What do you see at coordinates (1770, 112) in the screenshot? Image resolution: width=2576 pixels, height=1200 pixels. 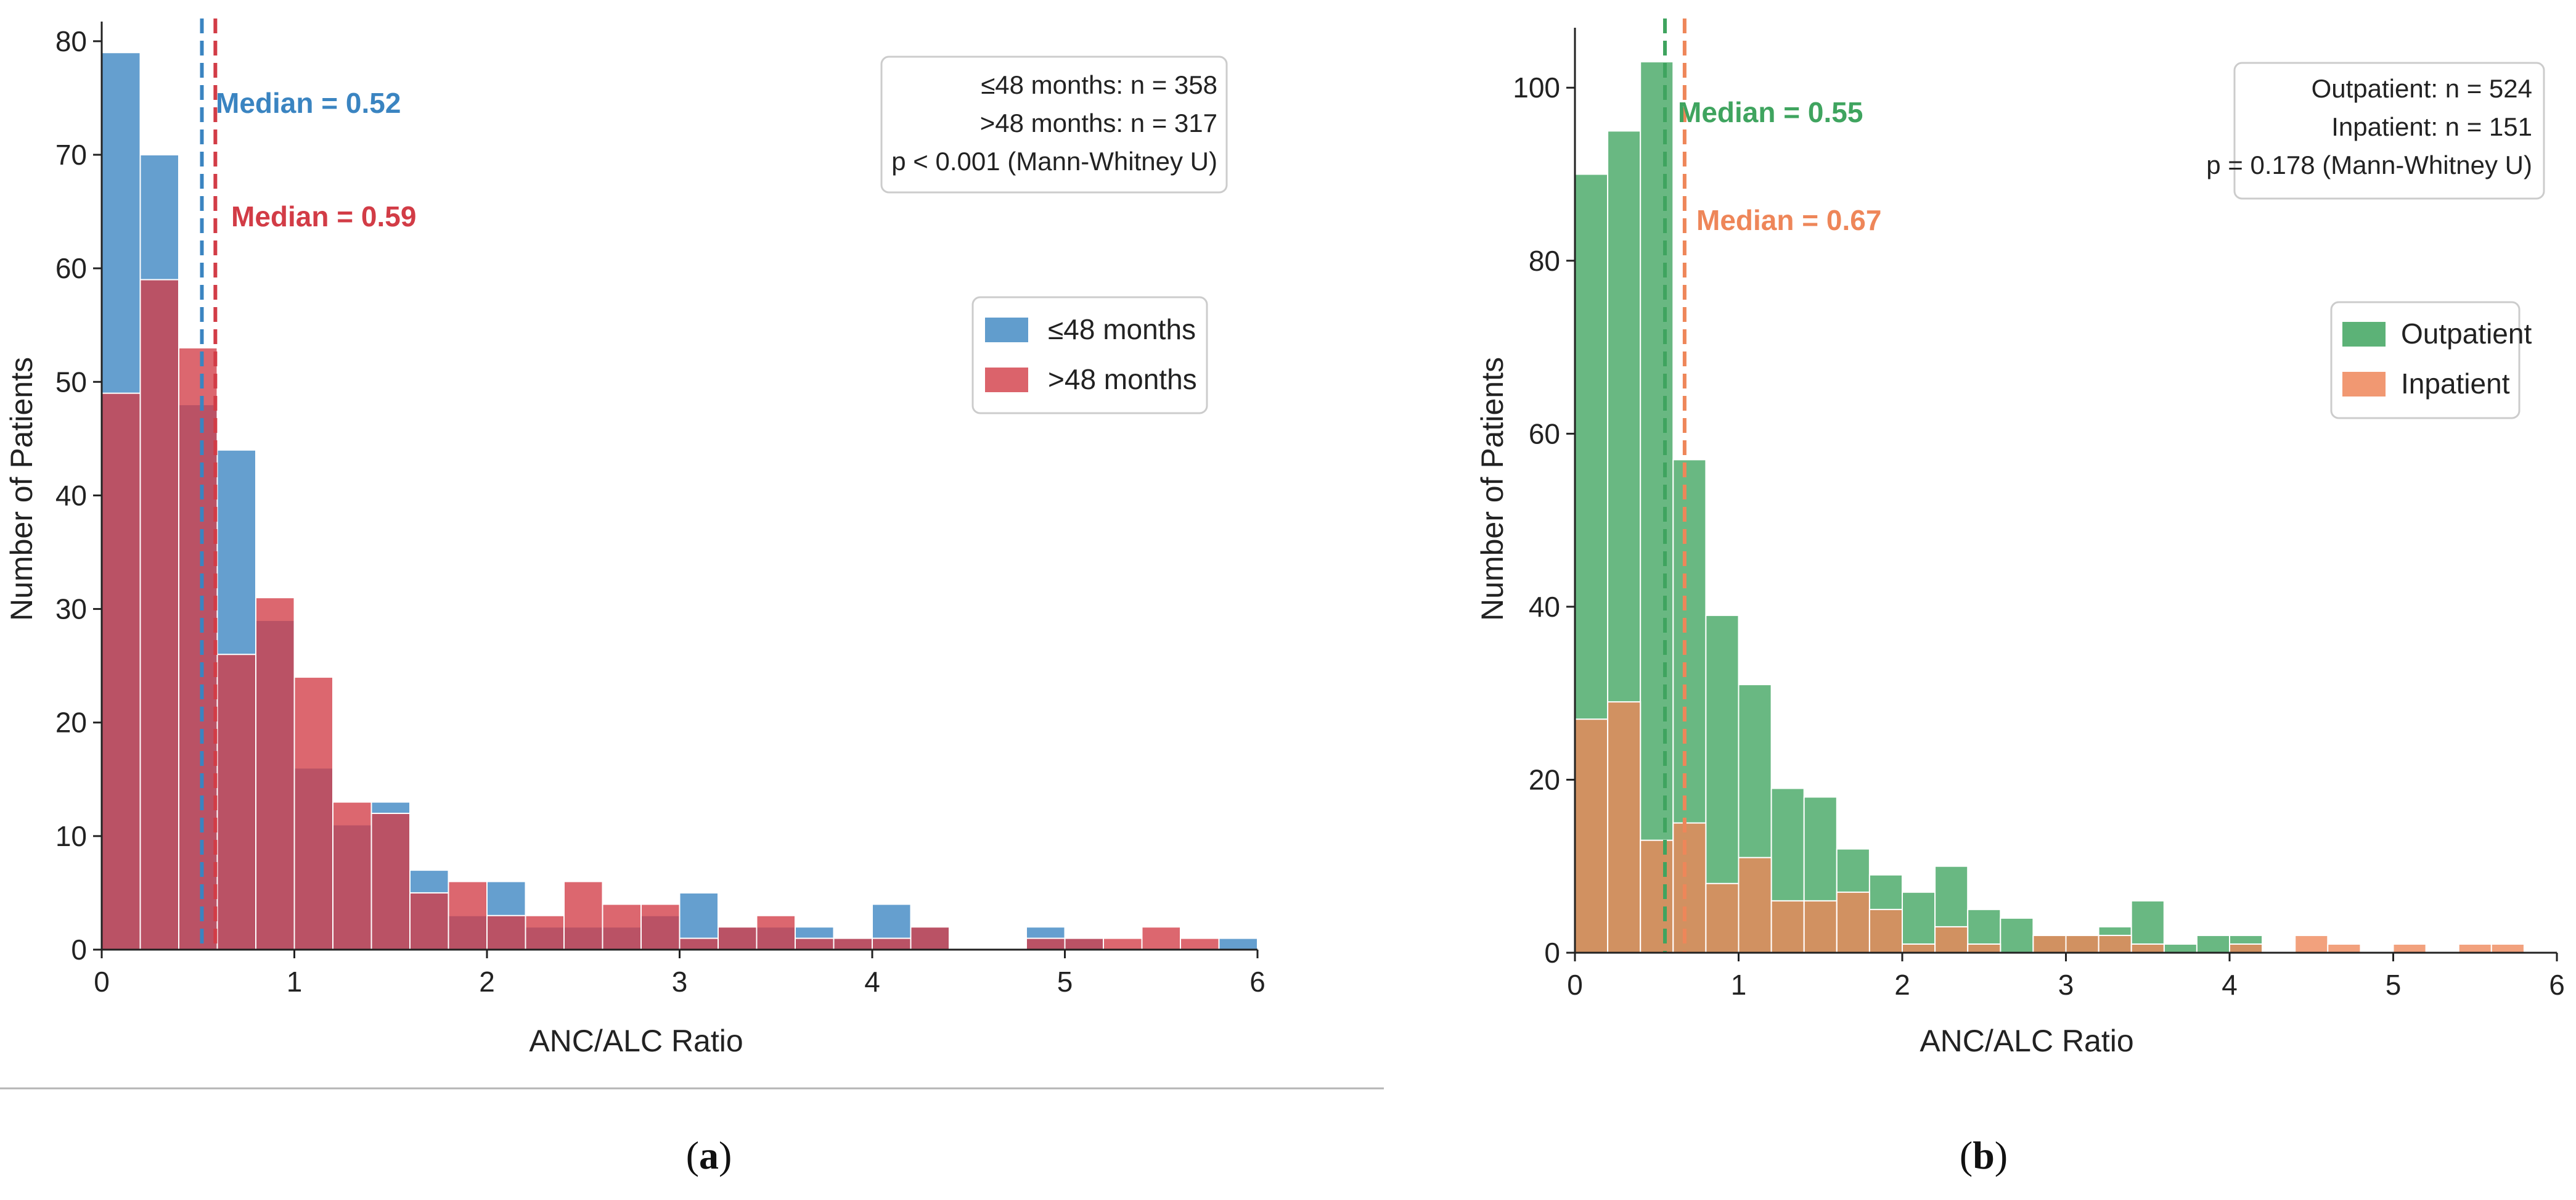 I see `panel-b-median-label-1: Median = 0.55` at bounding box center [1770, 112].